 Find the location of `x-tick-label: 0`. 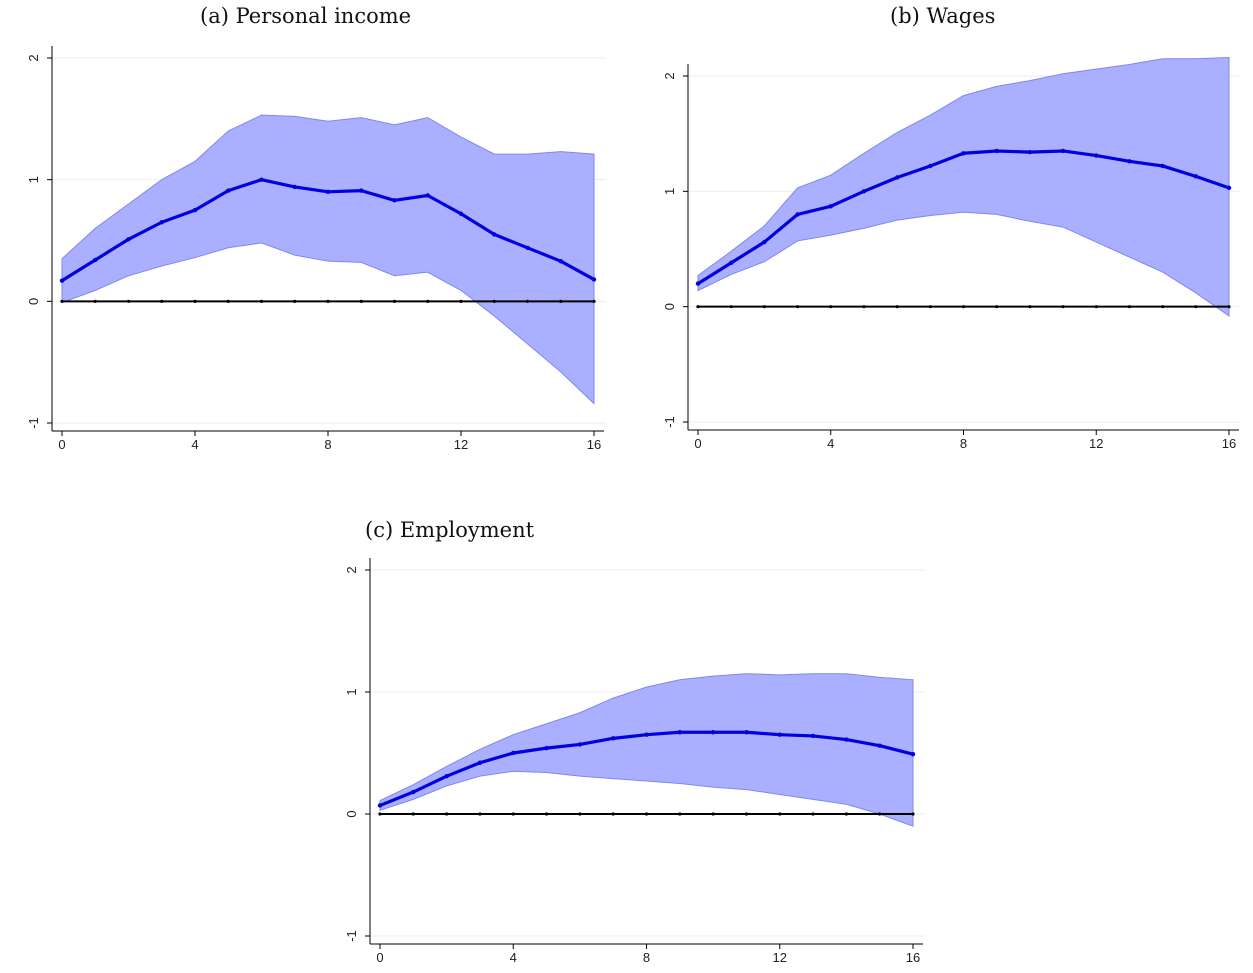

x-tick-label: 0 is located at coordinates (61, 444).